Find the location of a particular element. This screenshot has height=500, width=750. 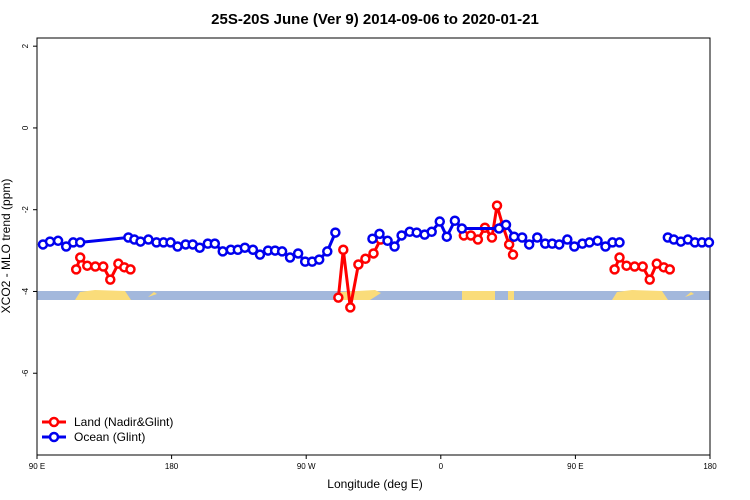

y-tick-label: 2 is located at coordinates (25, 45).